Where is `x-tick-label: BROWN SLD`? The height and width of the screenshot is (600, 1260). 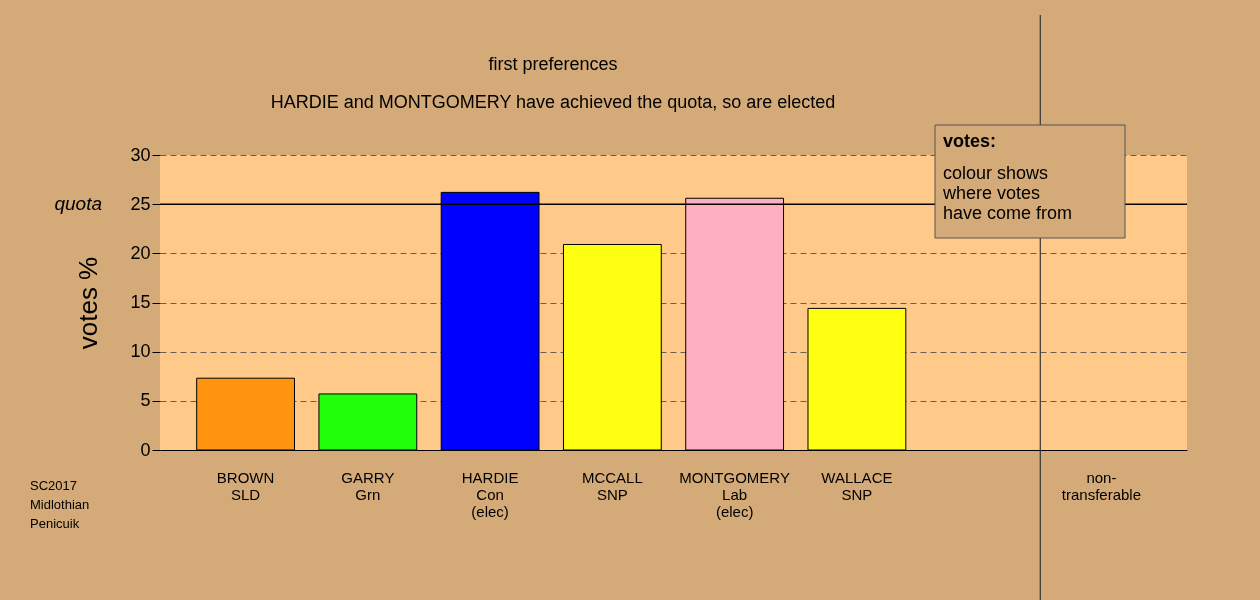 x-tick-label: BROWN SLD is located at coordinates (245, 485).